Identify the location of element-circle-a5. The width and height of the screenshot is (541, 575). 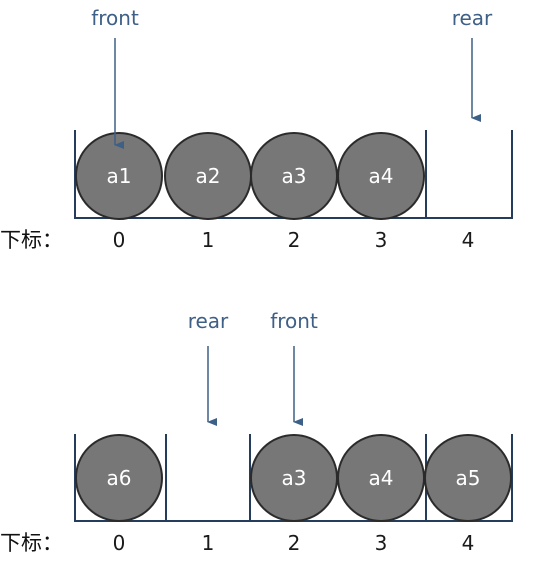
(468, 478).